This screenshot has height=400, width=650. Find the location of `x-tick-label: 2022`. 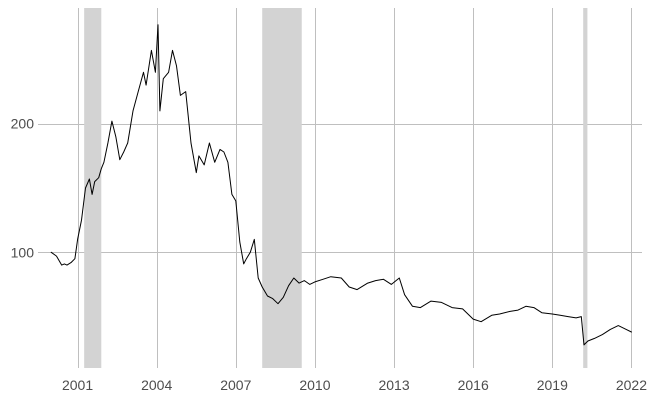

x-tick-label: 2022 is located at coordinates (631, 385).